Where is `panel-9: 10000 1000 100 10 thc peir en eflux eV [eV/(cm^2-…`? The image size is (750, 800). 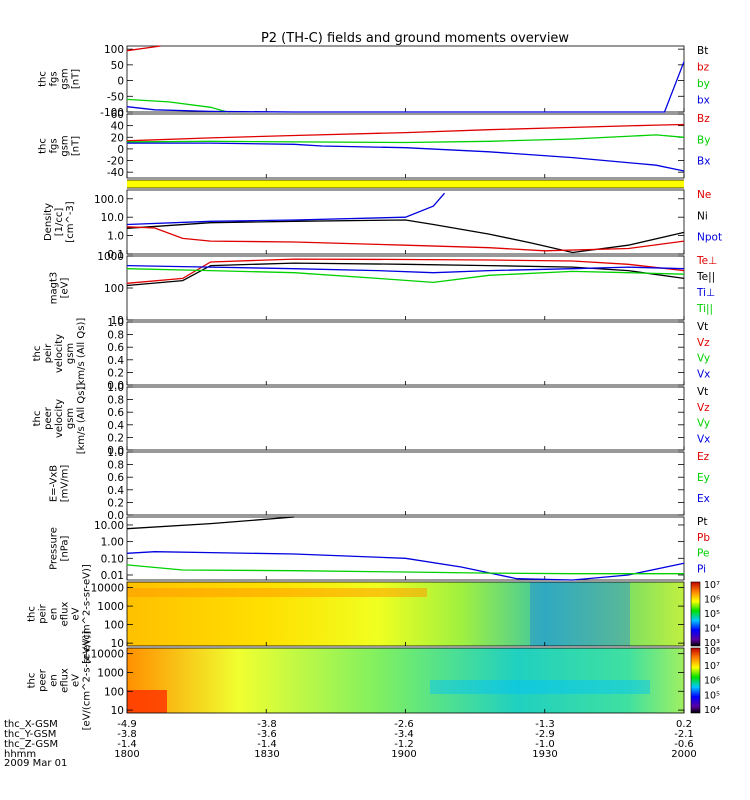 panel-9: 10000 1000 100 10 thc peir en eflux eV [eV/(cm^2-… is located at coordinates (374, 614).